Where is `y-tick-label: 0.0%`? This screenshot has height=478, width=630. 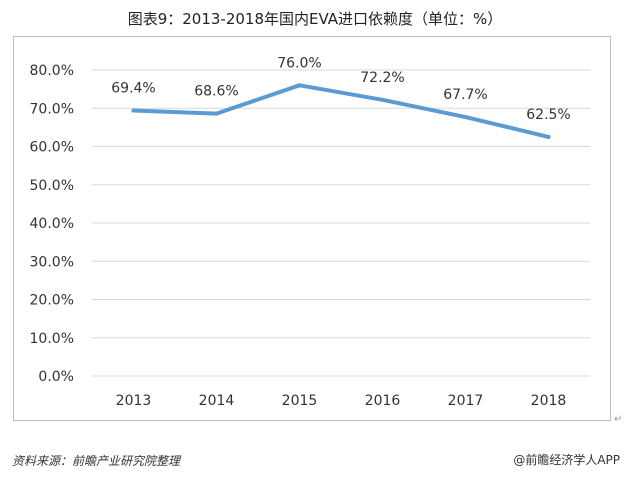
y-tick-label: 0.0% is located at coordinates (56, 377).